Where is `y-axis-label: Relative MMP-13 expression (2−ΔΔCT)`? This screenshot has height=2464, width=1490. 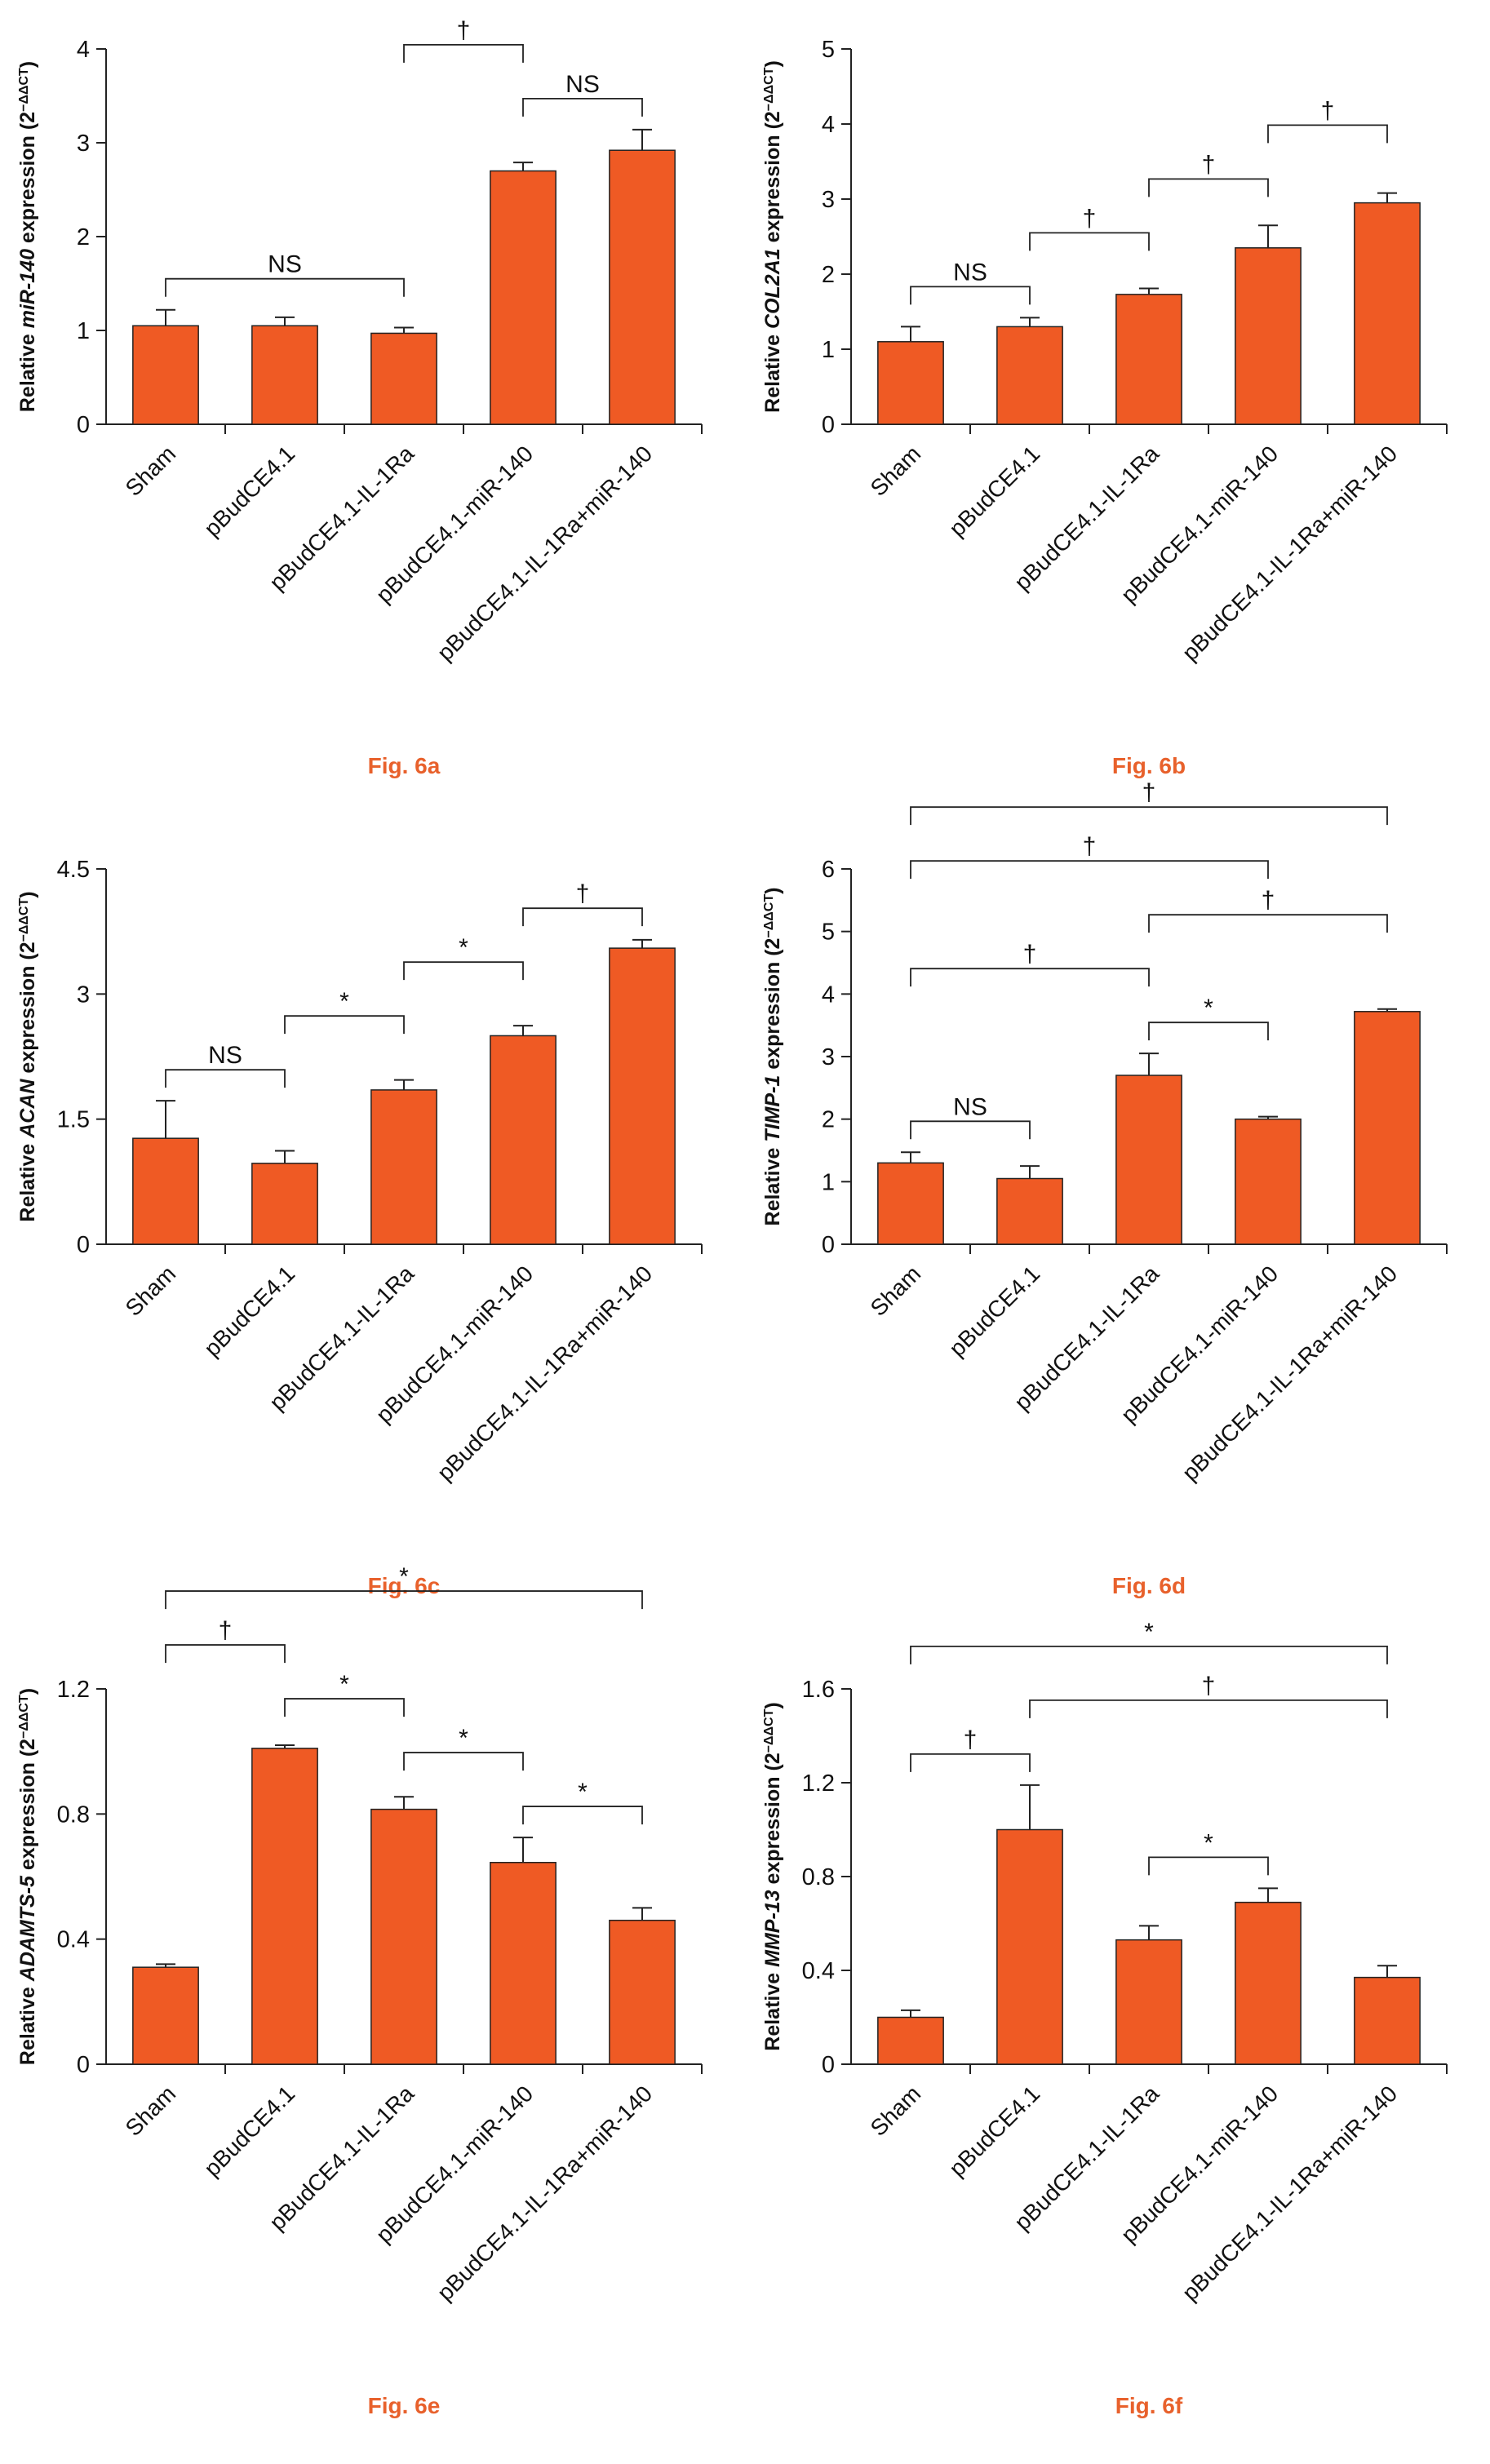 y-axis-label: Relative MMP-13 expression (2−ΔΔCT) is located at coordinates (772, 1876).